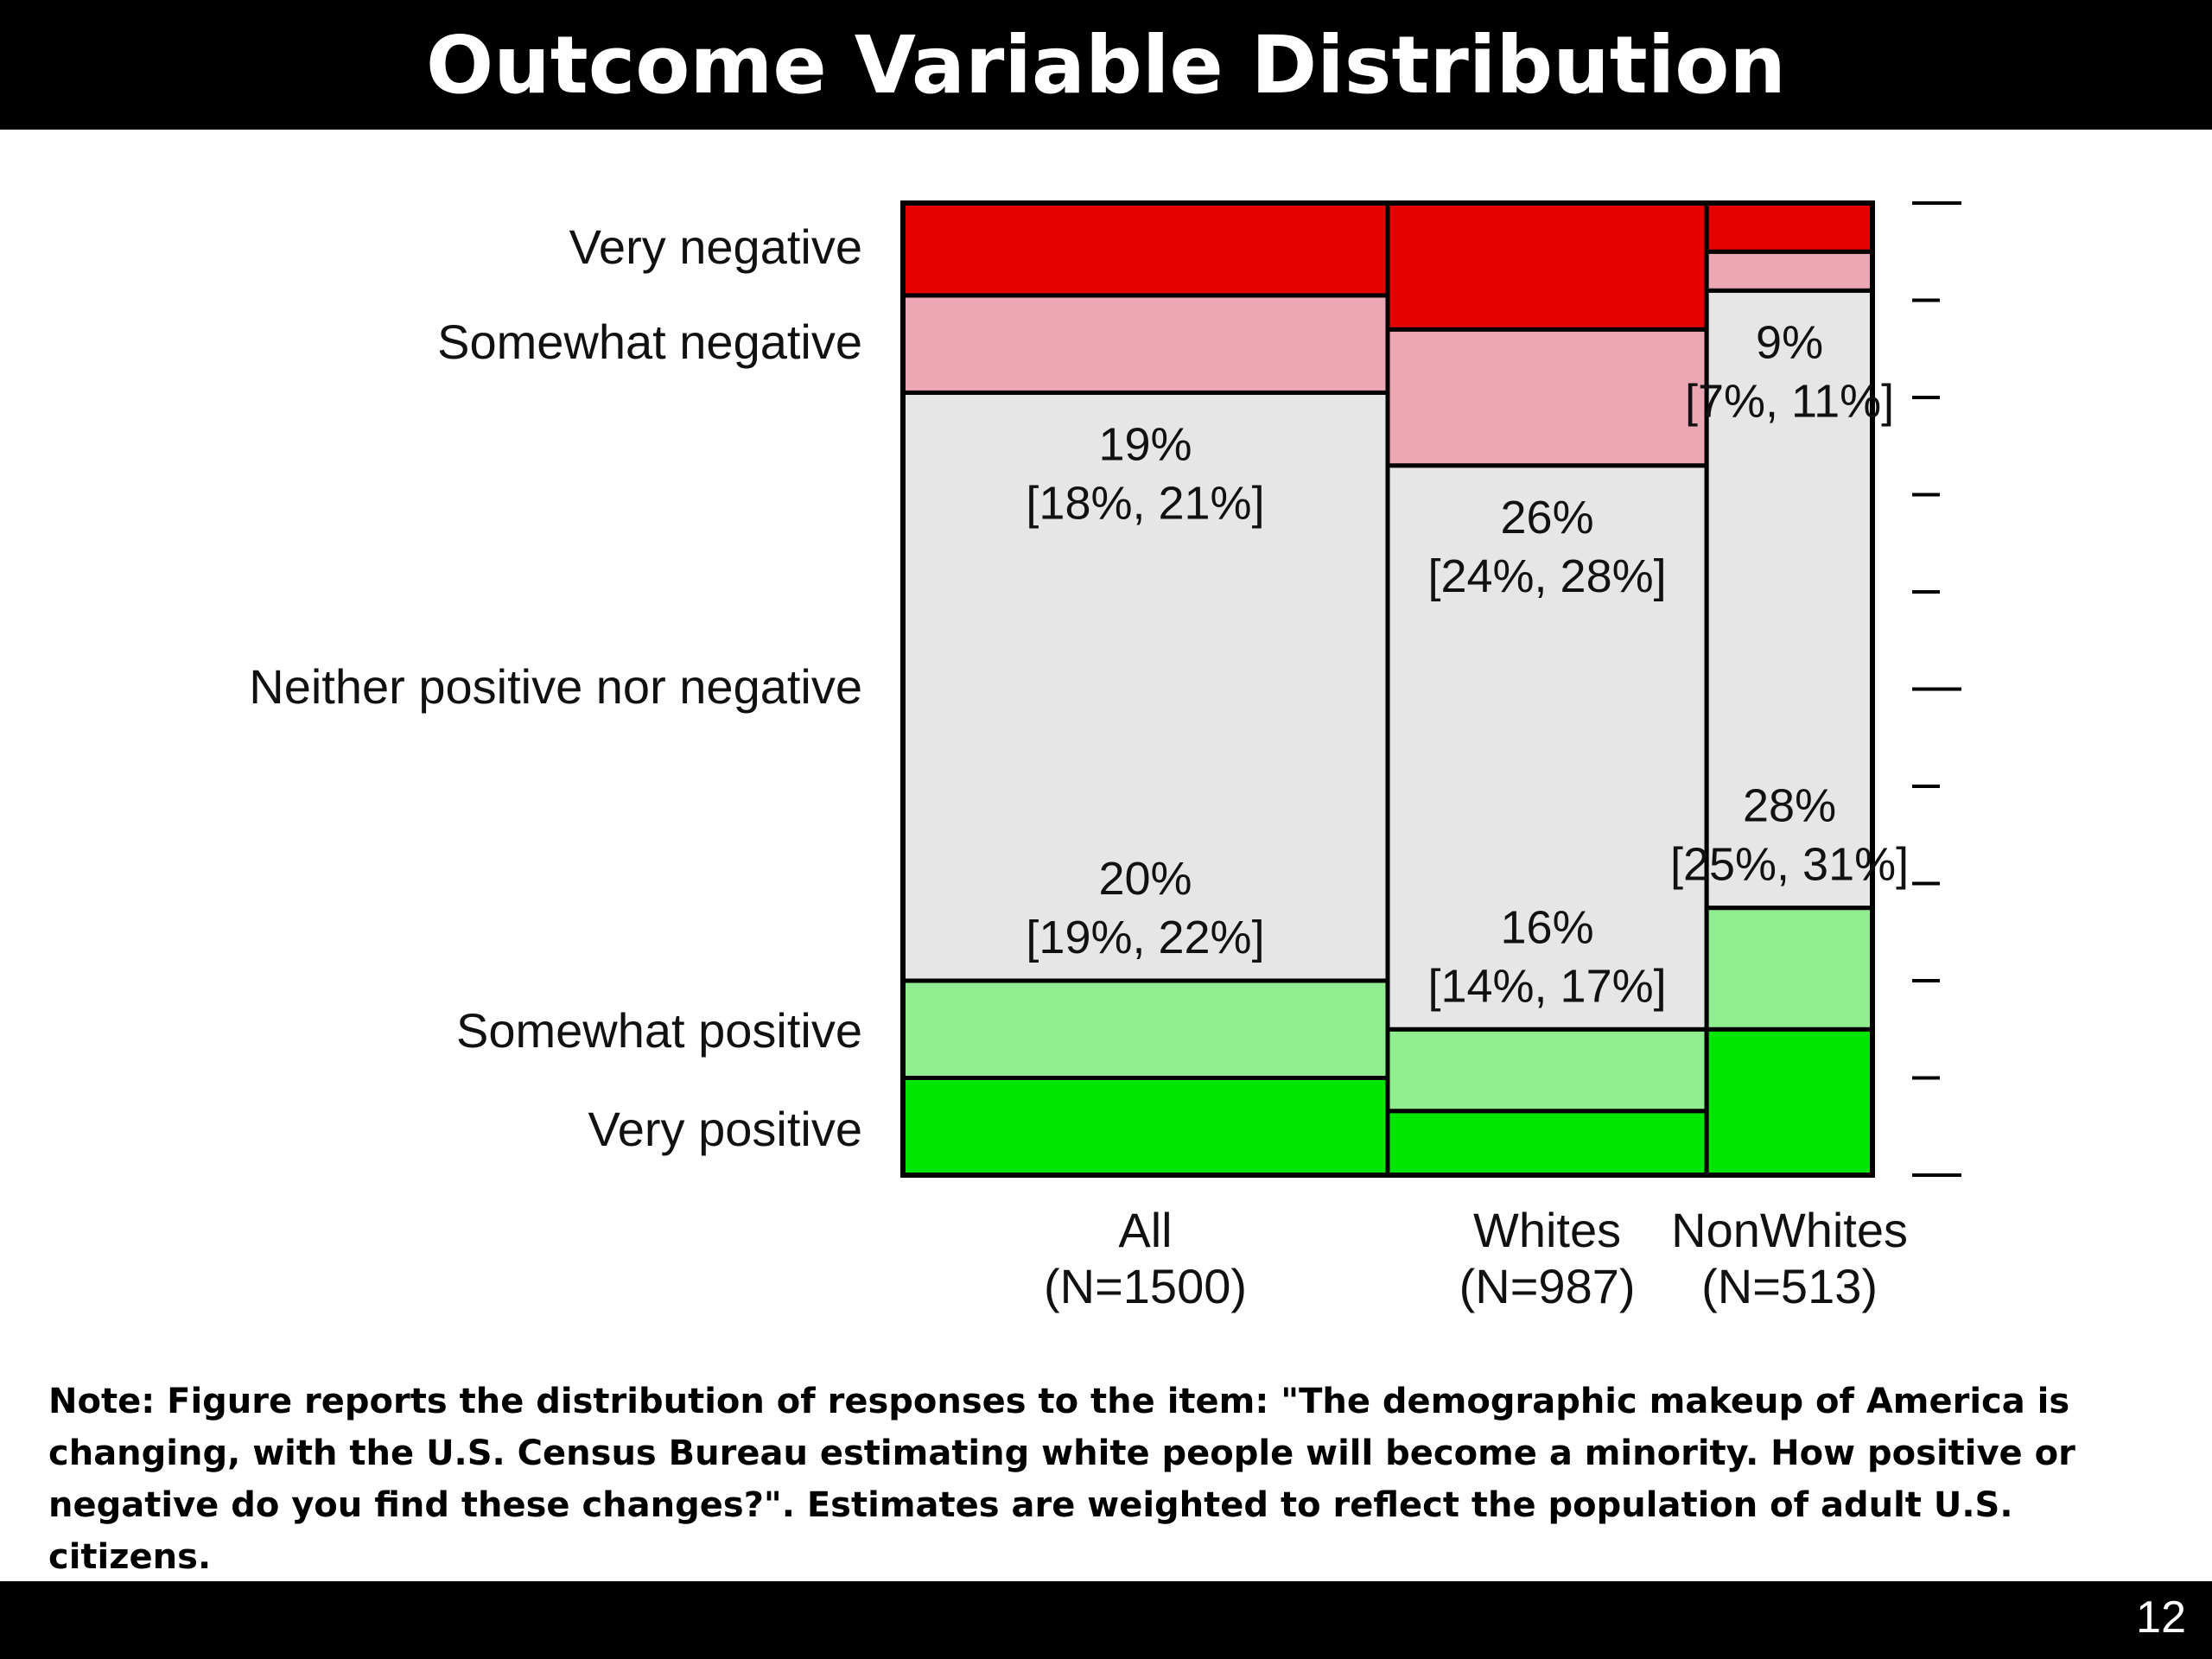  I want to click on segment-whites-very-negative, so click(1547, 266).